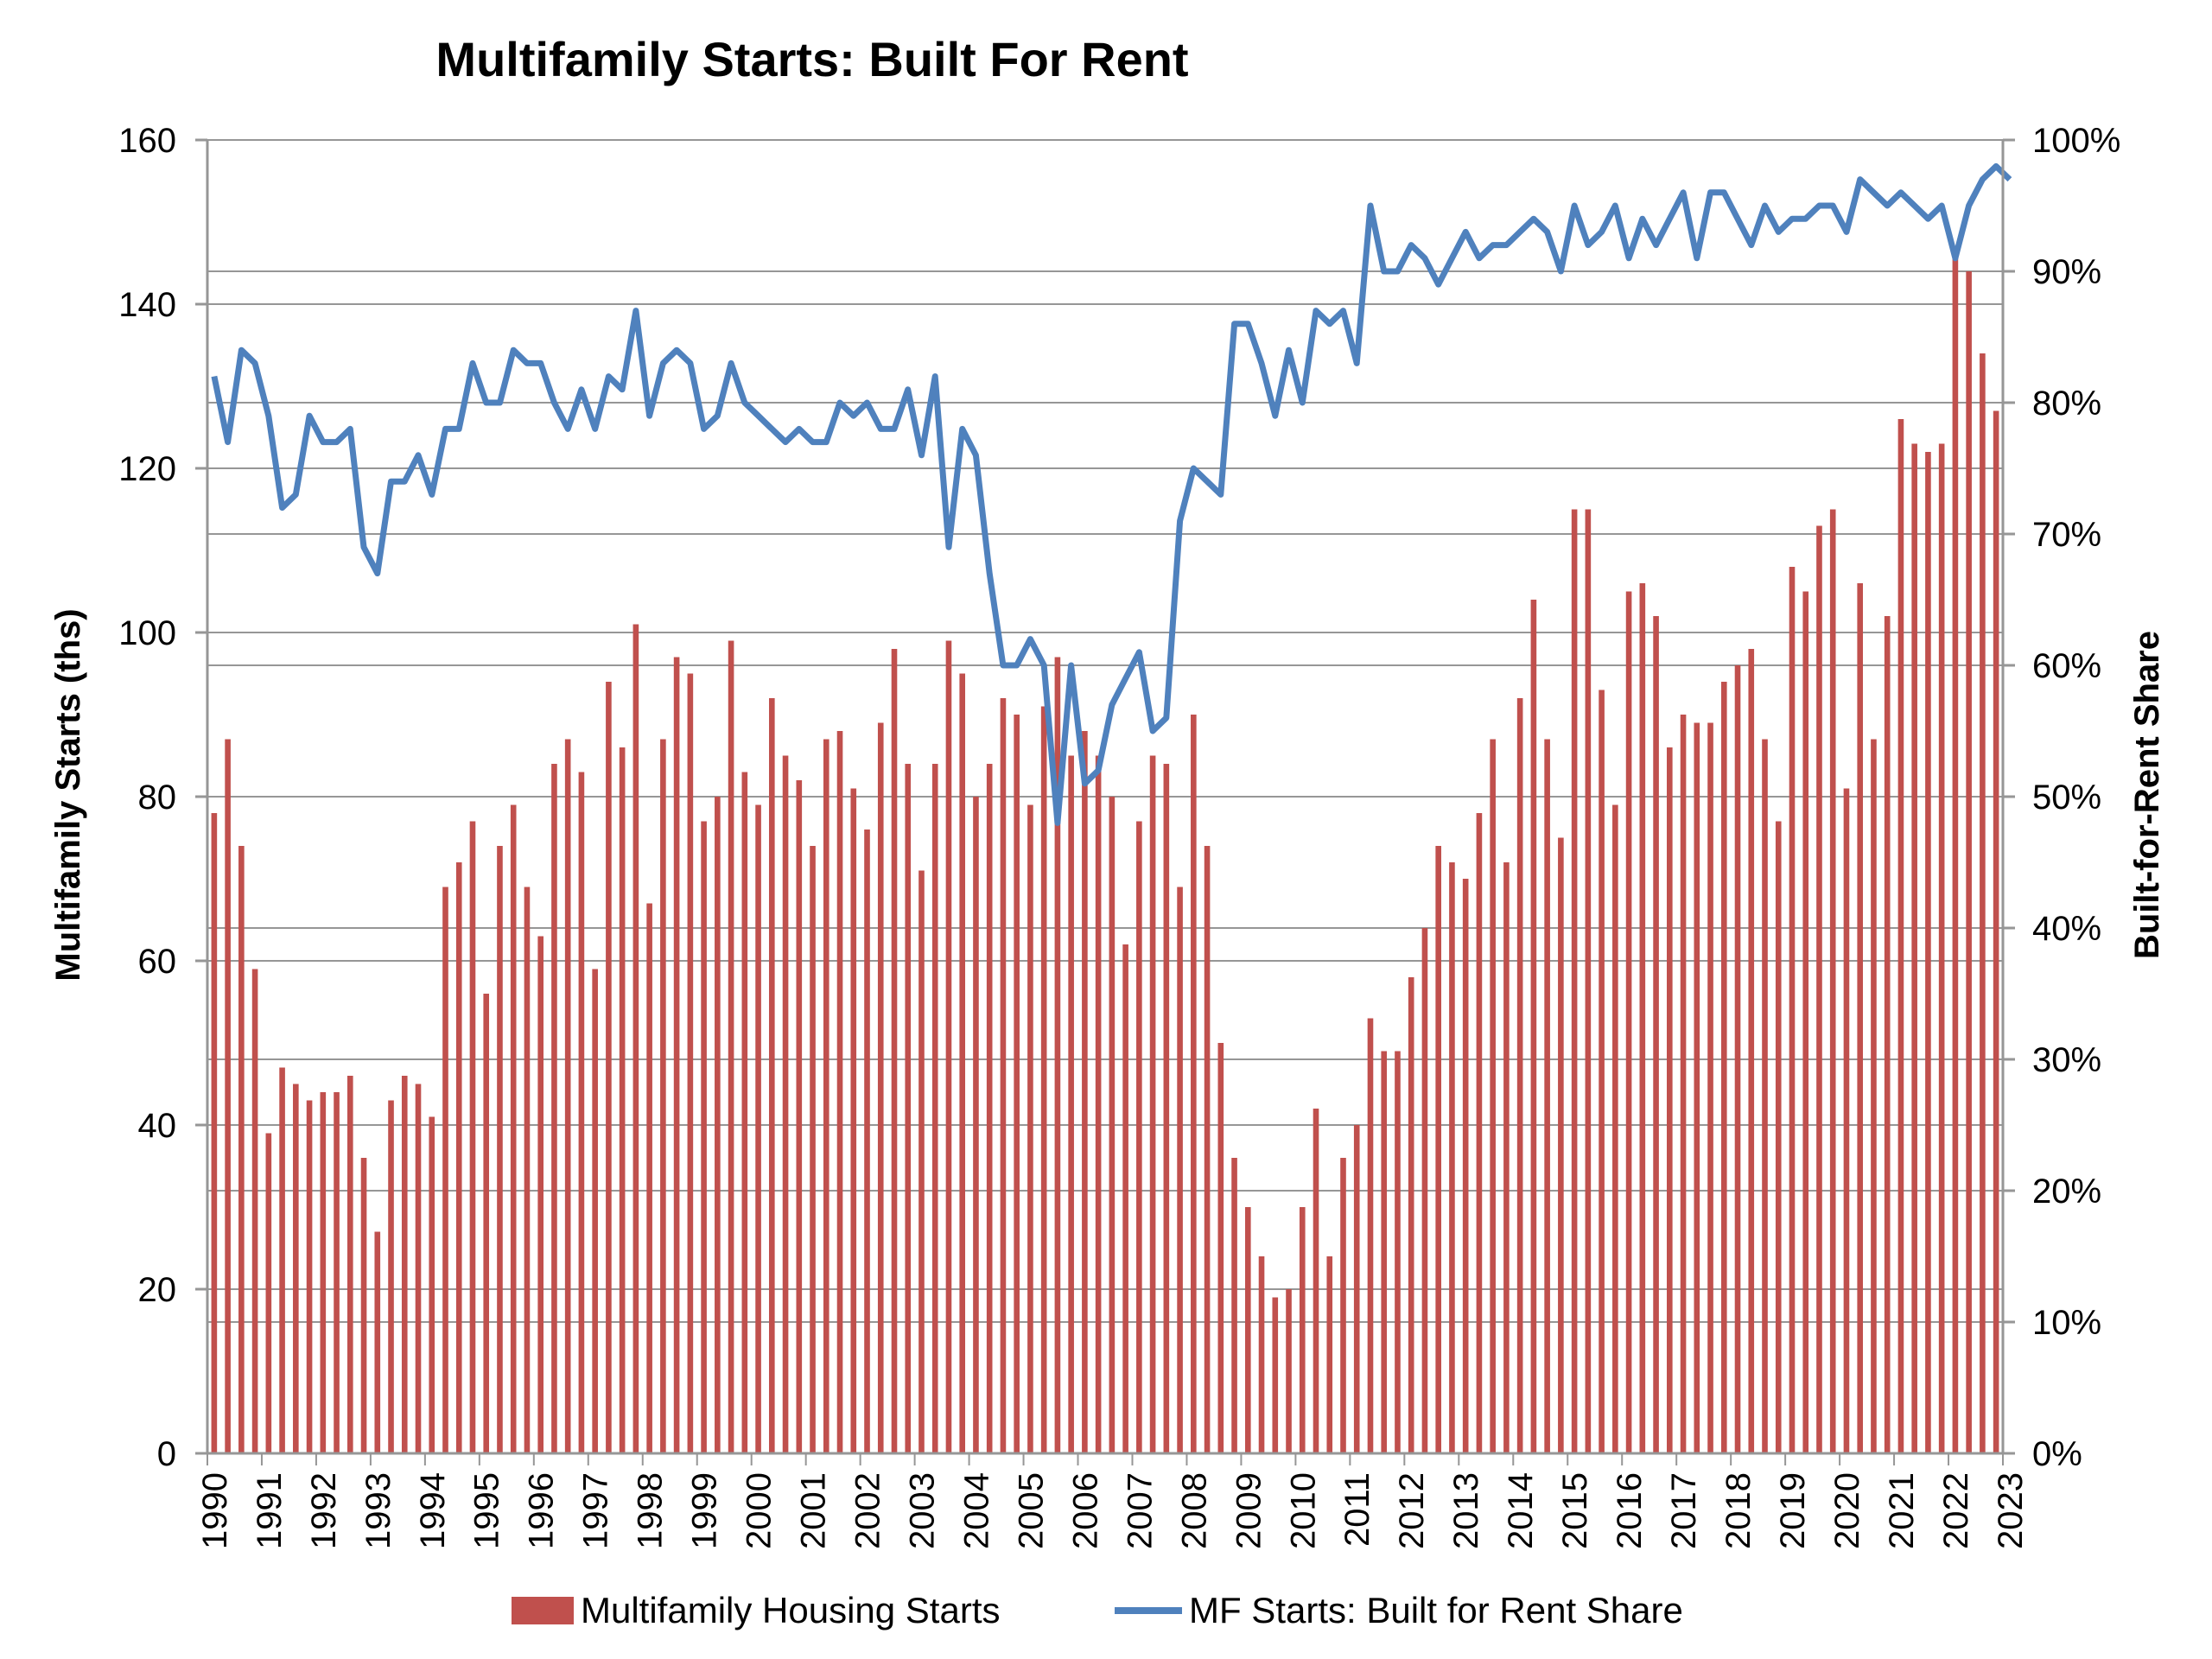  Describe the element at coordinates (2057, 1454) in the screenshot. I see `y2-tick-label: 0%` at that location.